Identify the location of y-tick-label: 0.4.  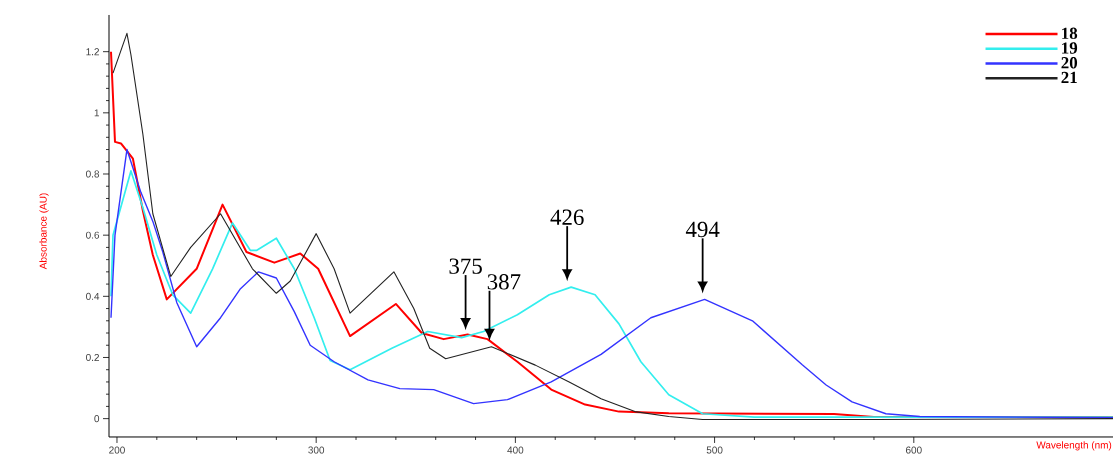
(93, 296).